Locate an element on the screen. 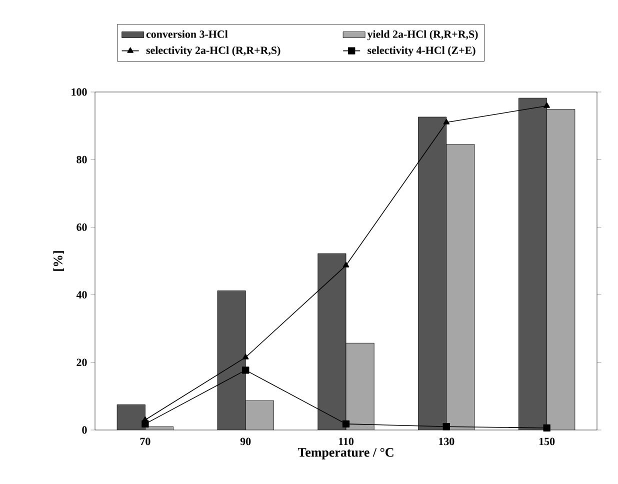 The height and width of the screenshot is (484, 618). x-tick-label: 150 is located at coordinates (547, 442).